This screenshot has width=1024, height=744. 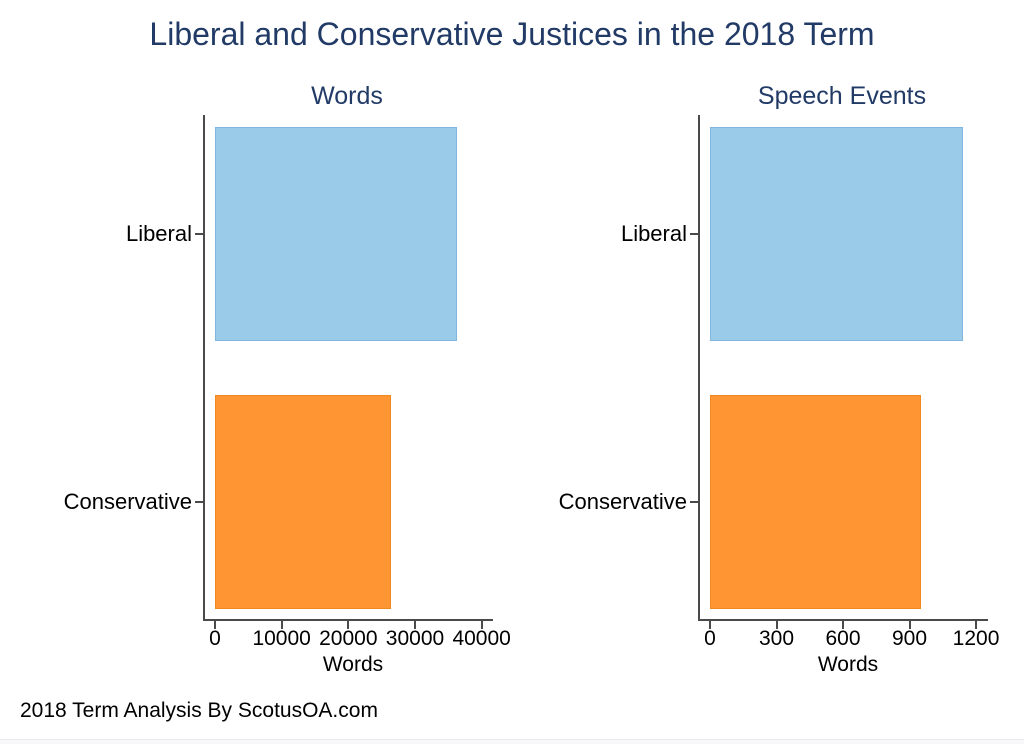 I want to click on bar-liberal-words, so click(x=336, y=234).